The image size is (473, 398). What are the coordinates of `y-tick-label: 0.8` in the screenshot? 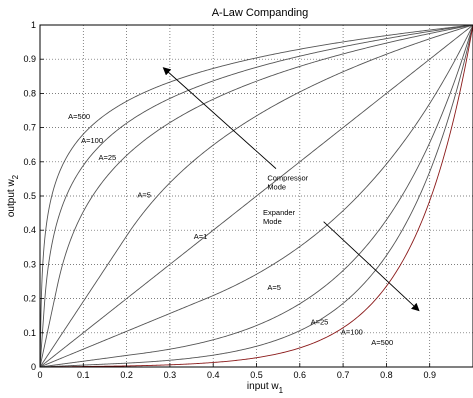 It's located at (29, 93).